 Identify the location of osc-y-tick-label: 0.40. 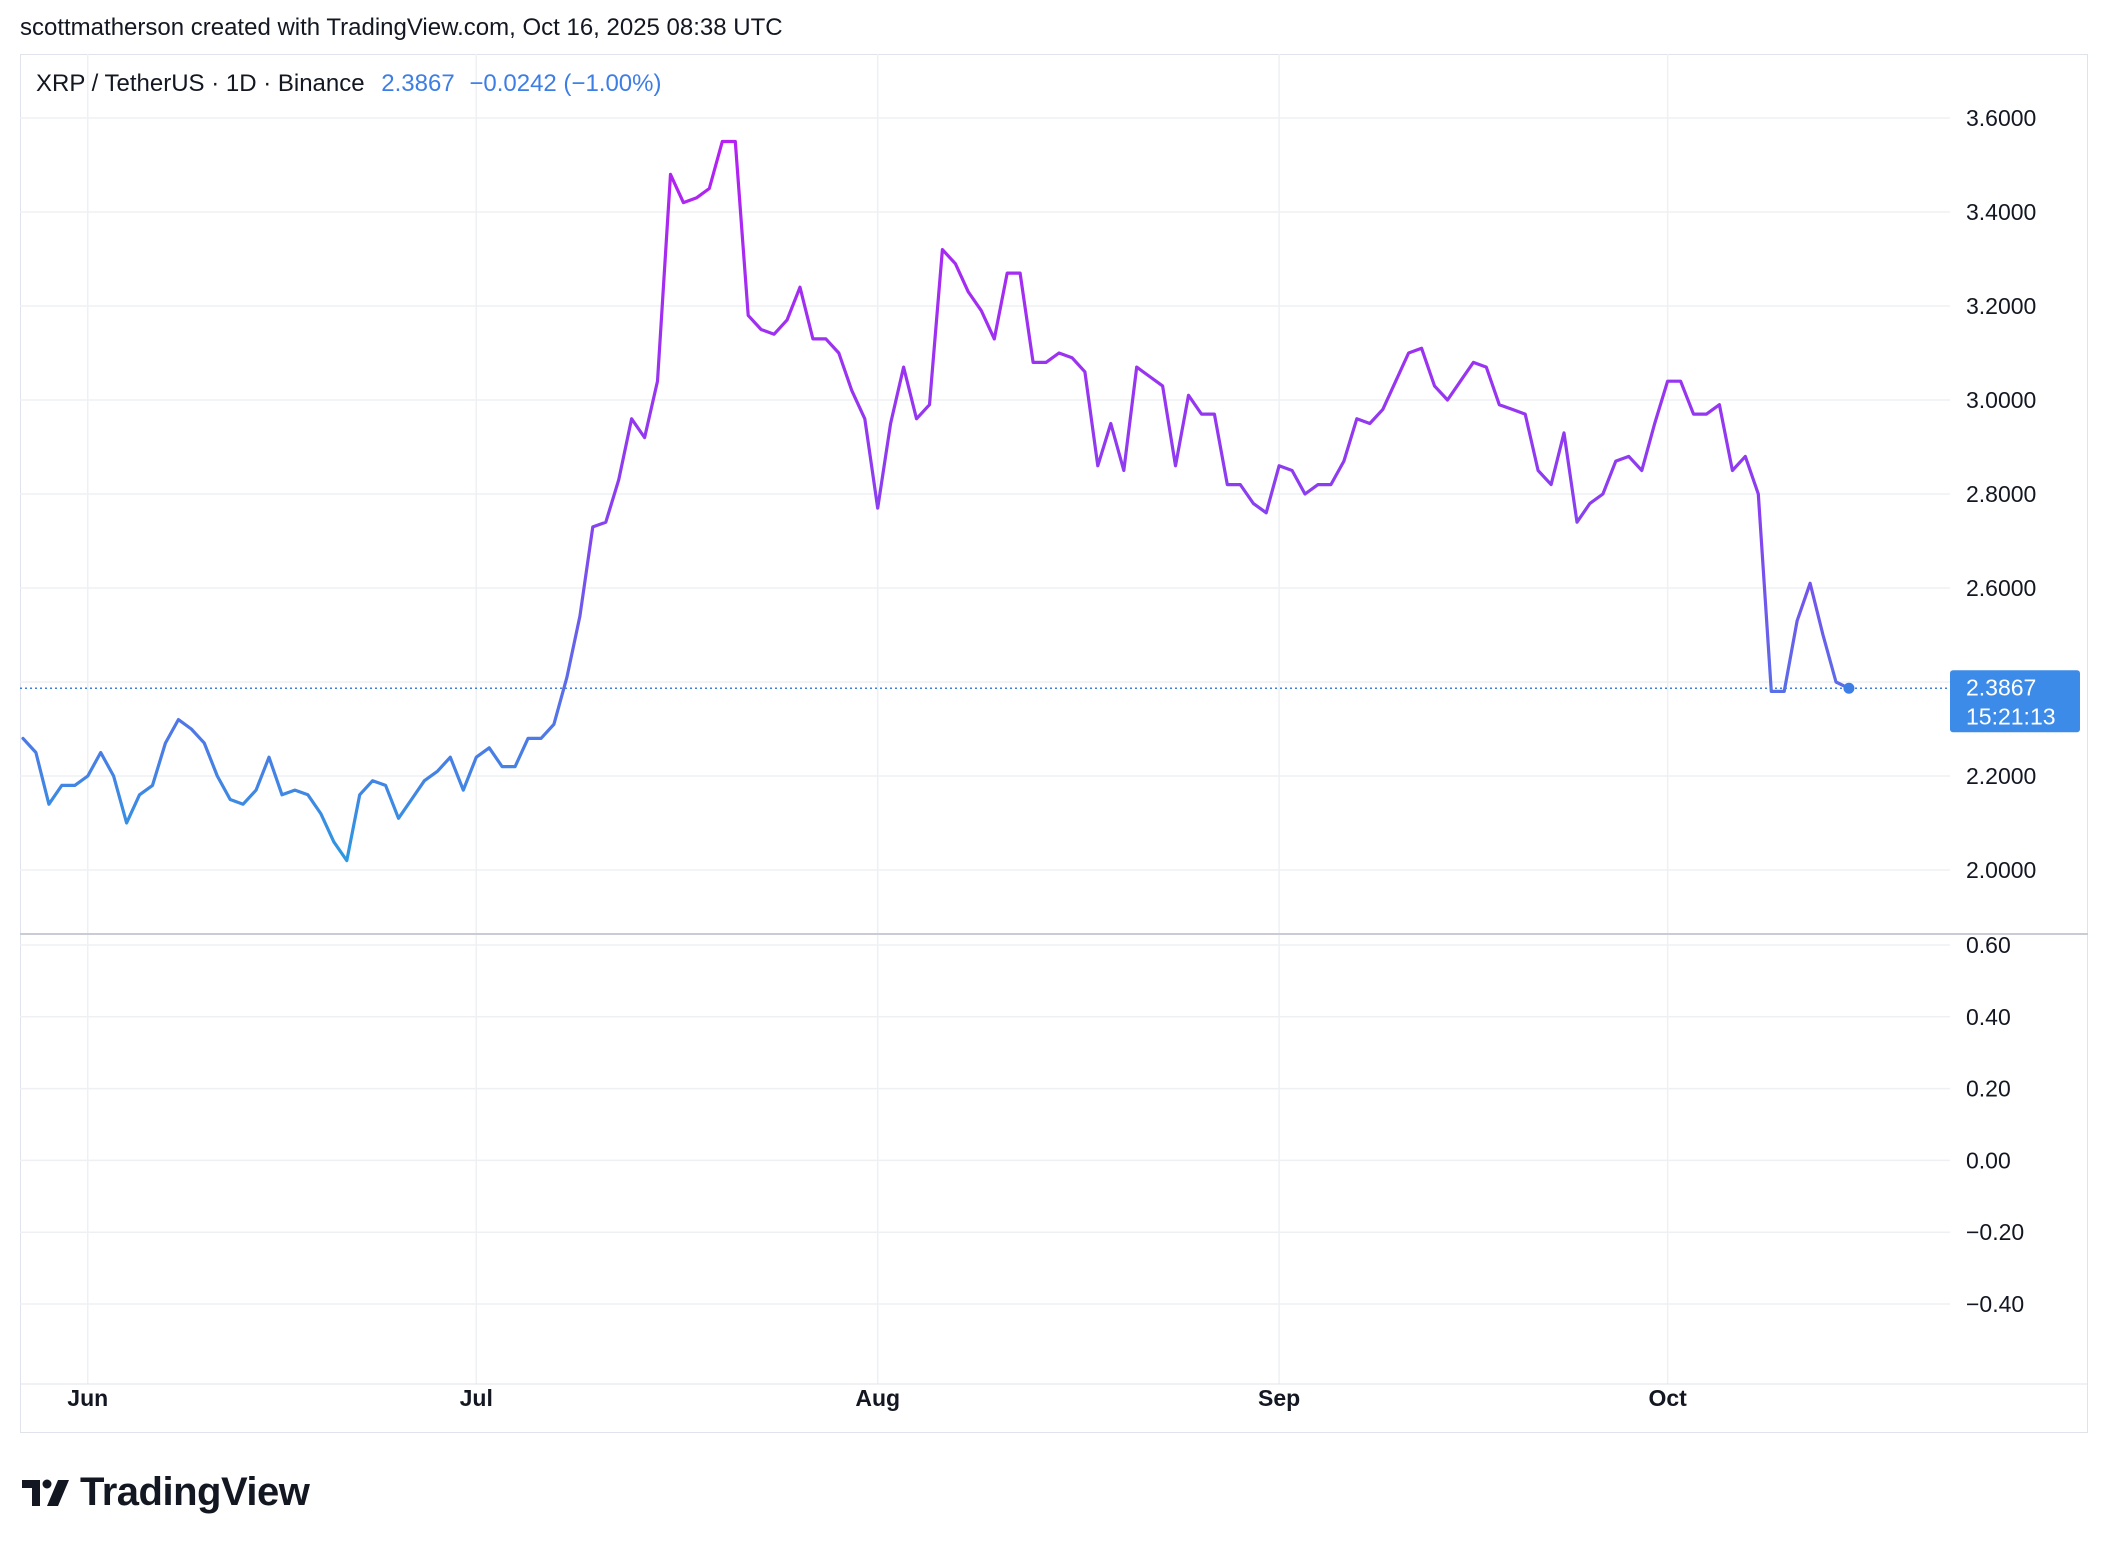
(1988, 1017).